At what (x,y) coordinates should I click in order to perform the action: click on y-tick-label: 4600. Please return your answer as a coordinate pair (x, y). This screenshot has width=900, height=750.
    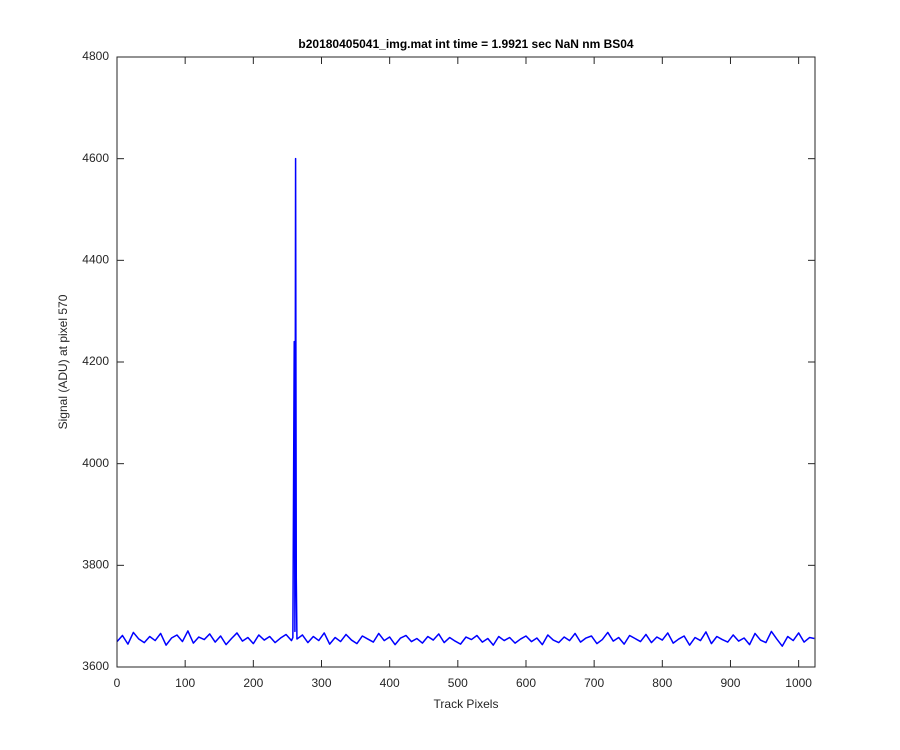
    Looking at the image, I should click on (95, 158).